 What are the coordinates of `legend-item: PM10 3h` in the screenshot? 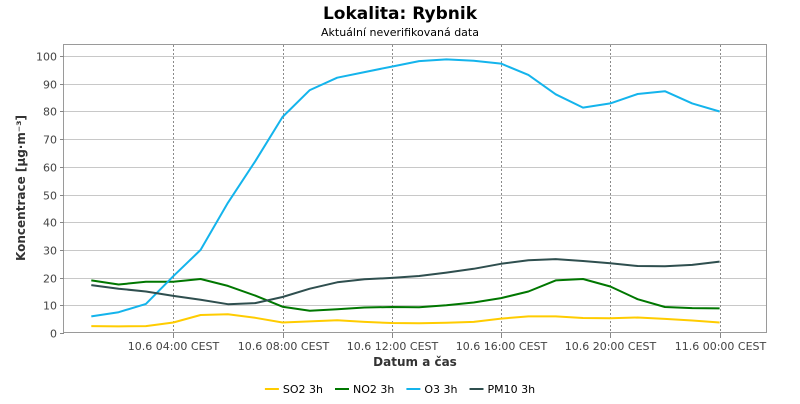 It's located at (502, 389).